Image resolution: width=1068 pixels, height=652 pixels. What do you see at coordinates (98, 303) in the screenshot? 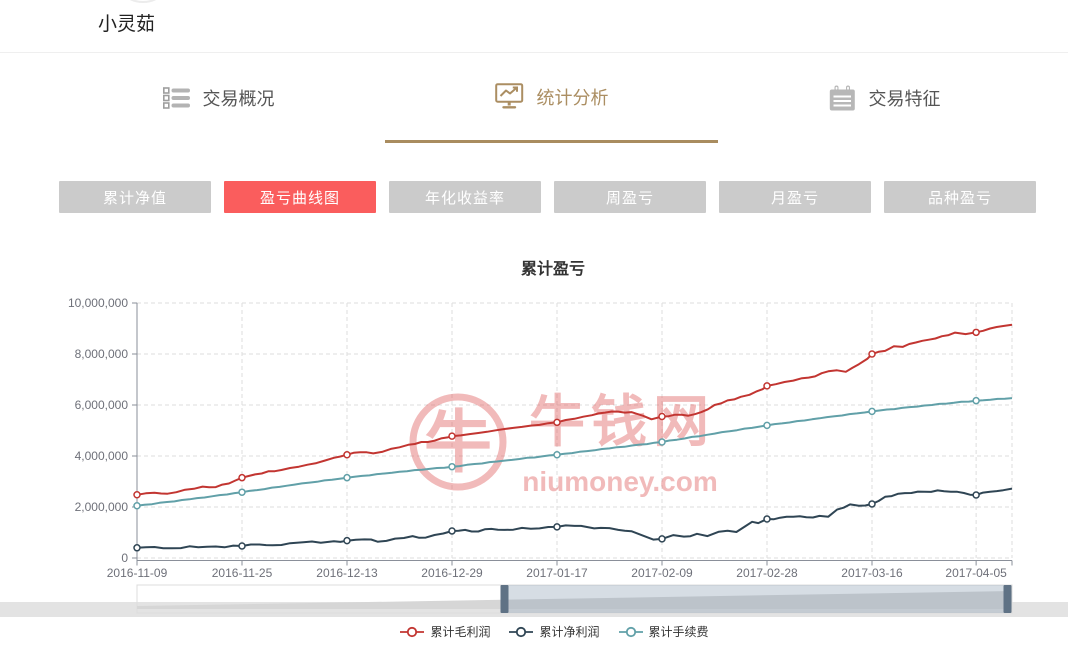
I see `y-axis-label: 10,000,000` at bounding box center [98, 303].